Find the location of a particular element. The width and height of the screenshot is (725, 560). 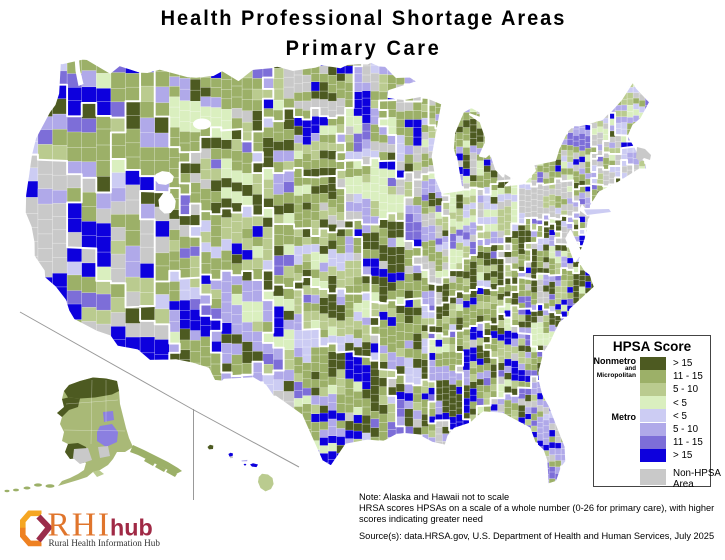

svg-text: hub is located at coordinates (131, 528).